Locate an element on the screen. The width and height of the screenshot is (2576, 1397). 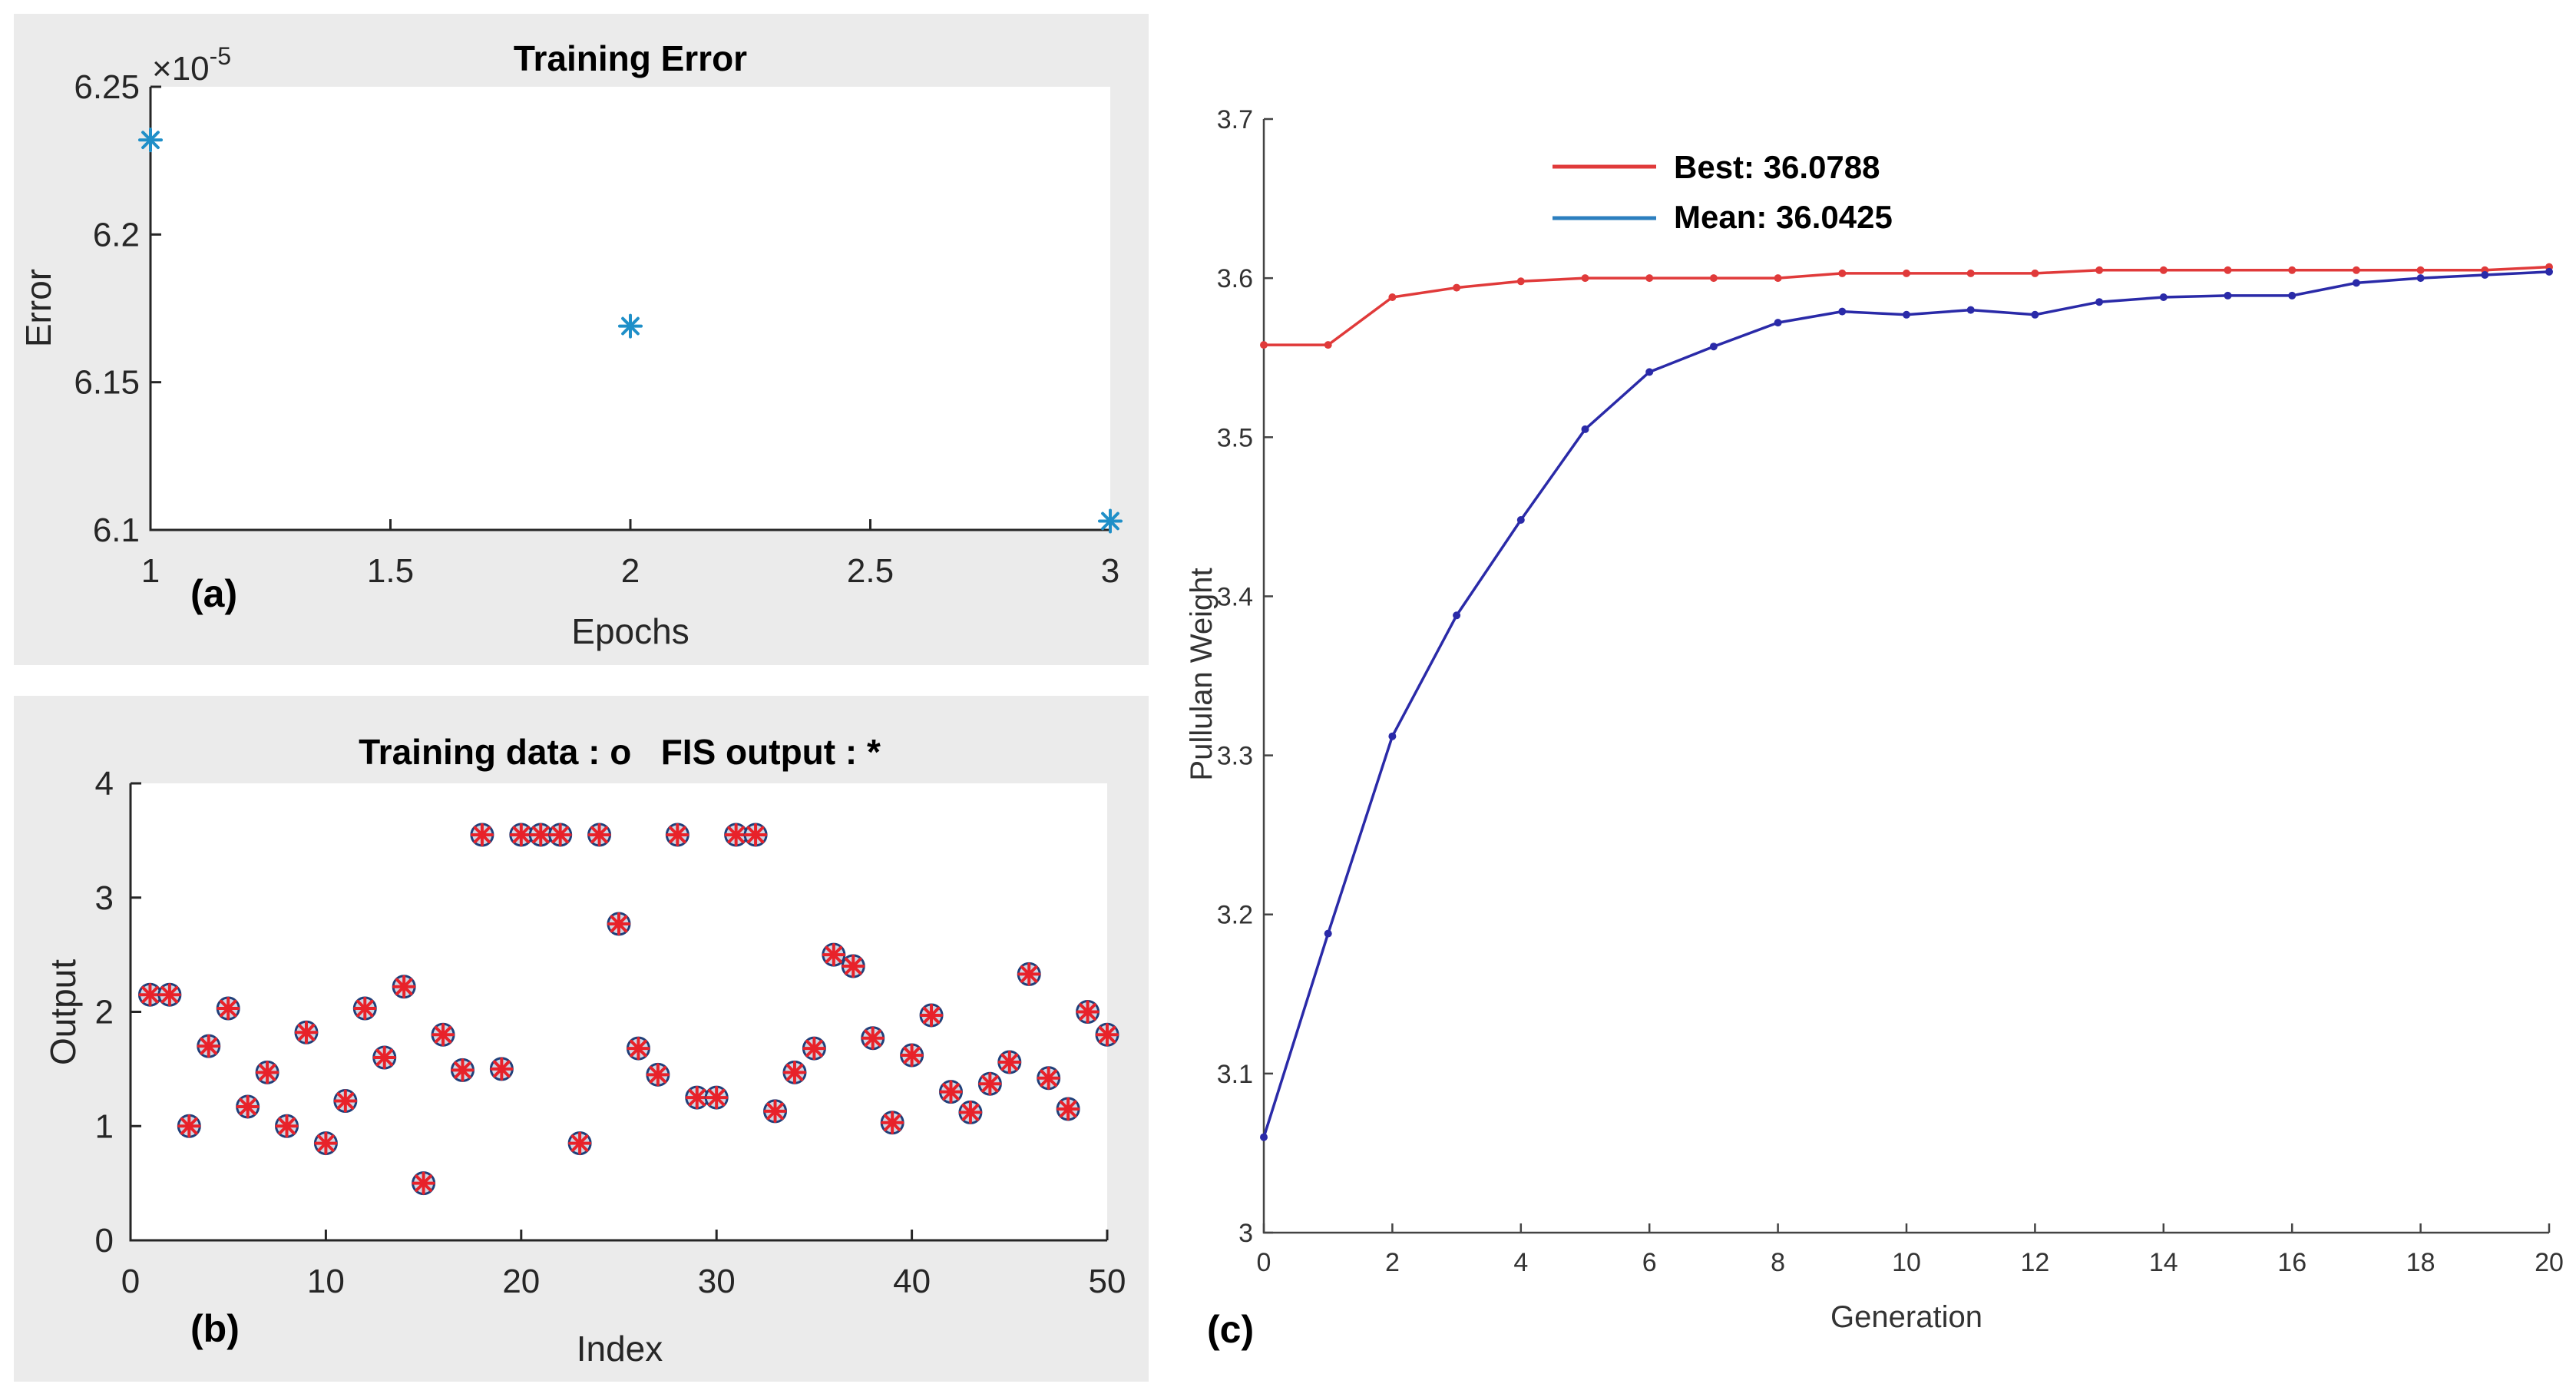
panel-c-series-line-best is located at coordinates (1907, 306).